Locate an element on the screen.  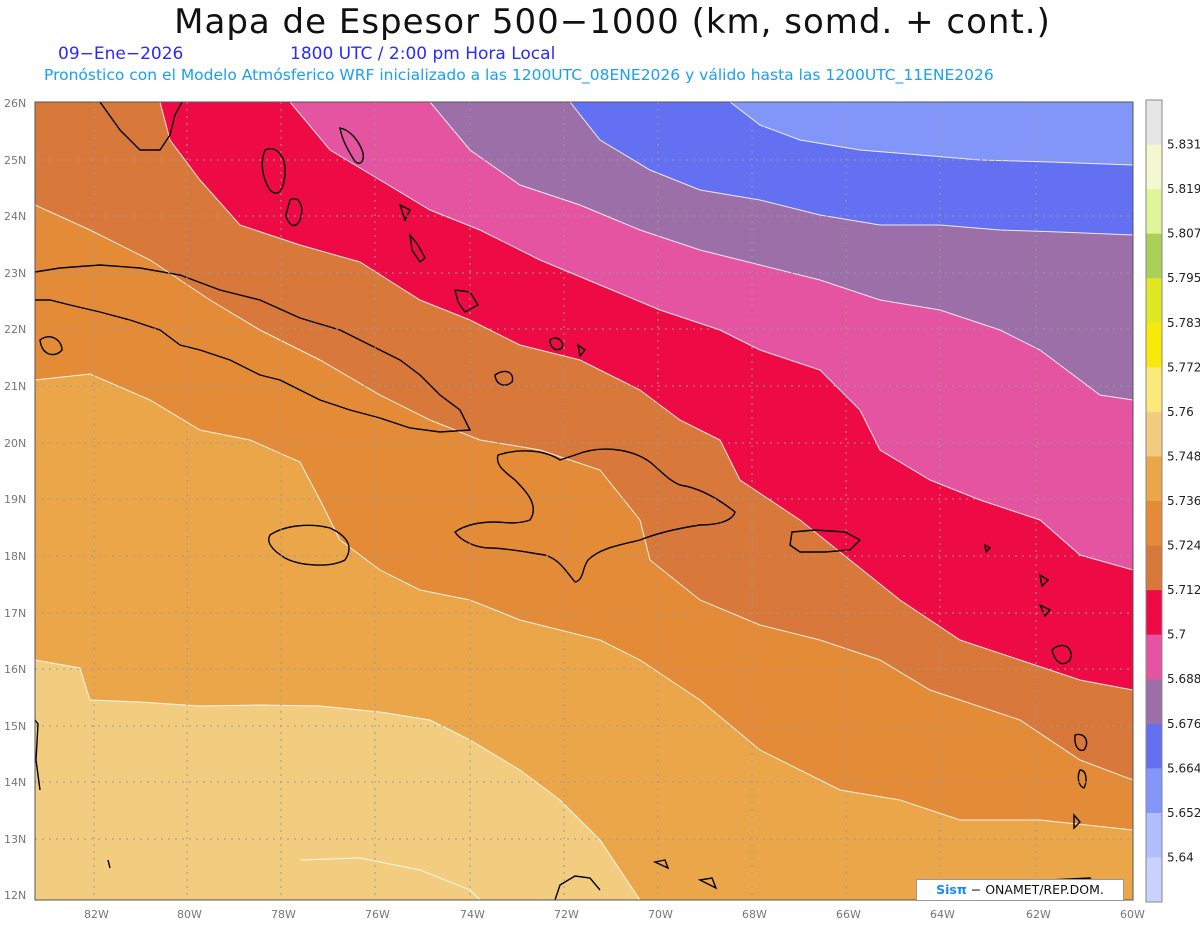
colorbar-label: 5.712 is located at coordinates (1183, 590).